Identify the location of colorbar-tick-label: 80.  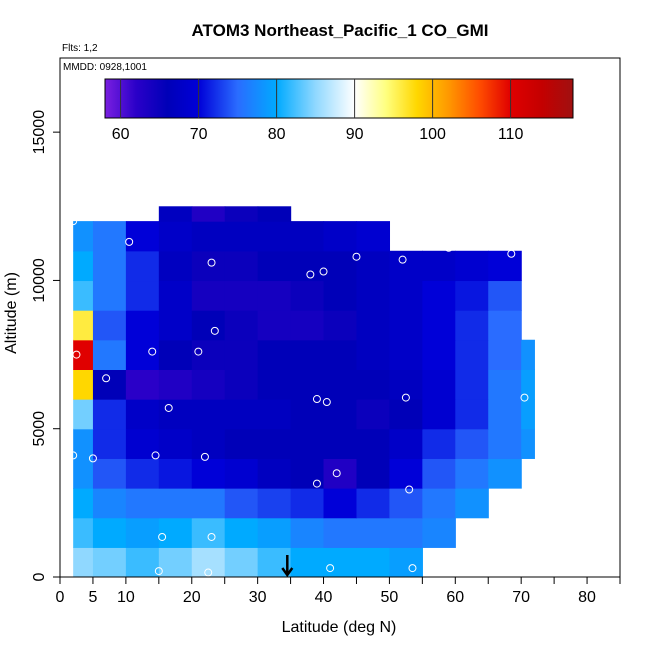
(277, 134).